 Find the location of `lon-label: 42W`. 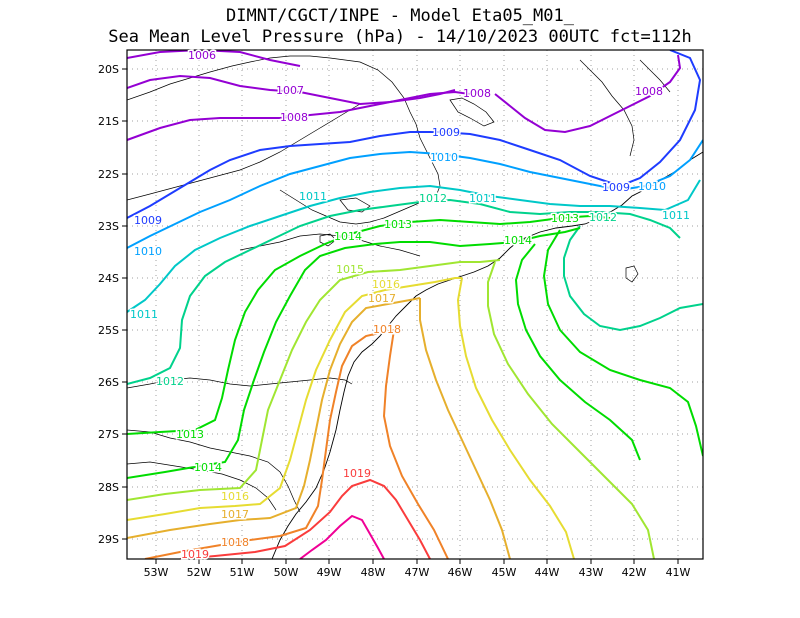

lon-label: 42W is located at coordinates (634, 572).